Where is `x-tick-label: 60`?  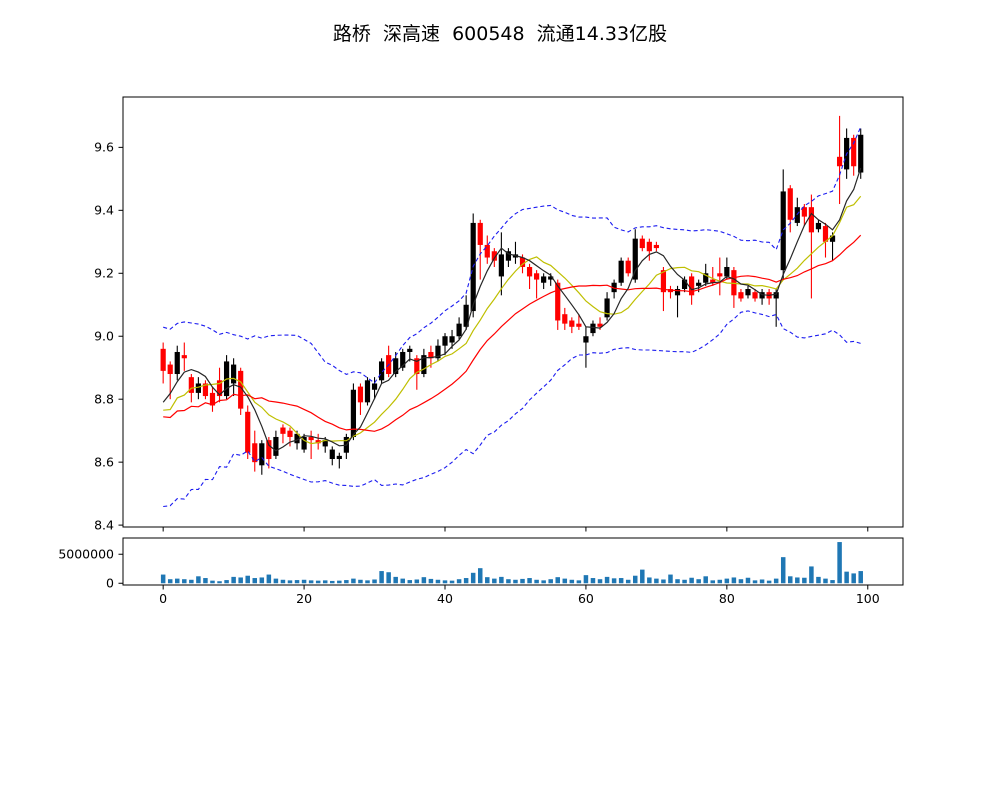
x-tick-label: 60 is located at coordinates (586, 598).